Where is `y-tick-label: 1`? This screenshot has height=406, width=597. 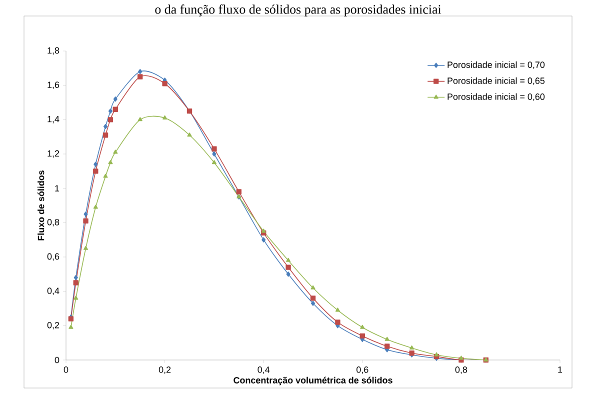
y-tick-label: 1 is located at coordinates (57, 188).